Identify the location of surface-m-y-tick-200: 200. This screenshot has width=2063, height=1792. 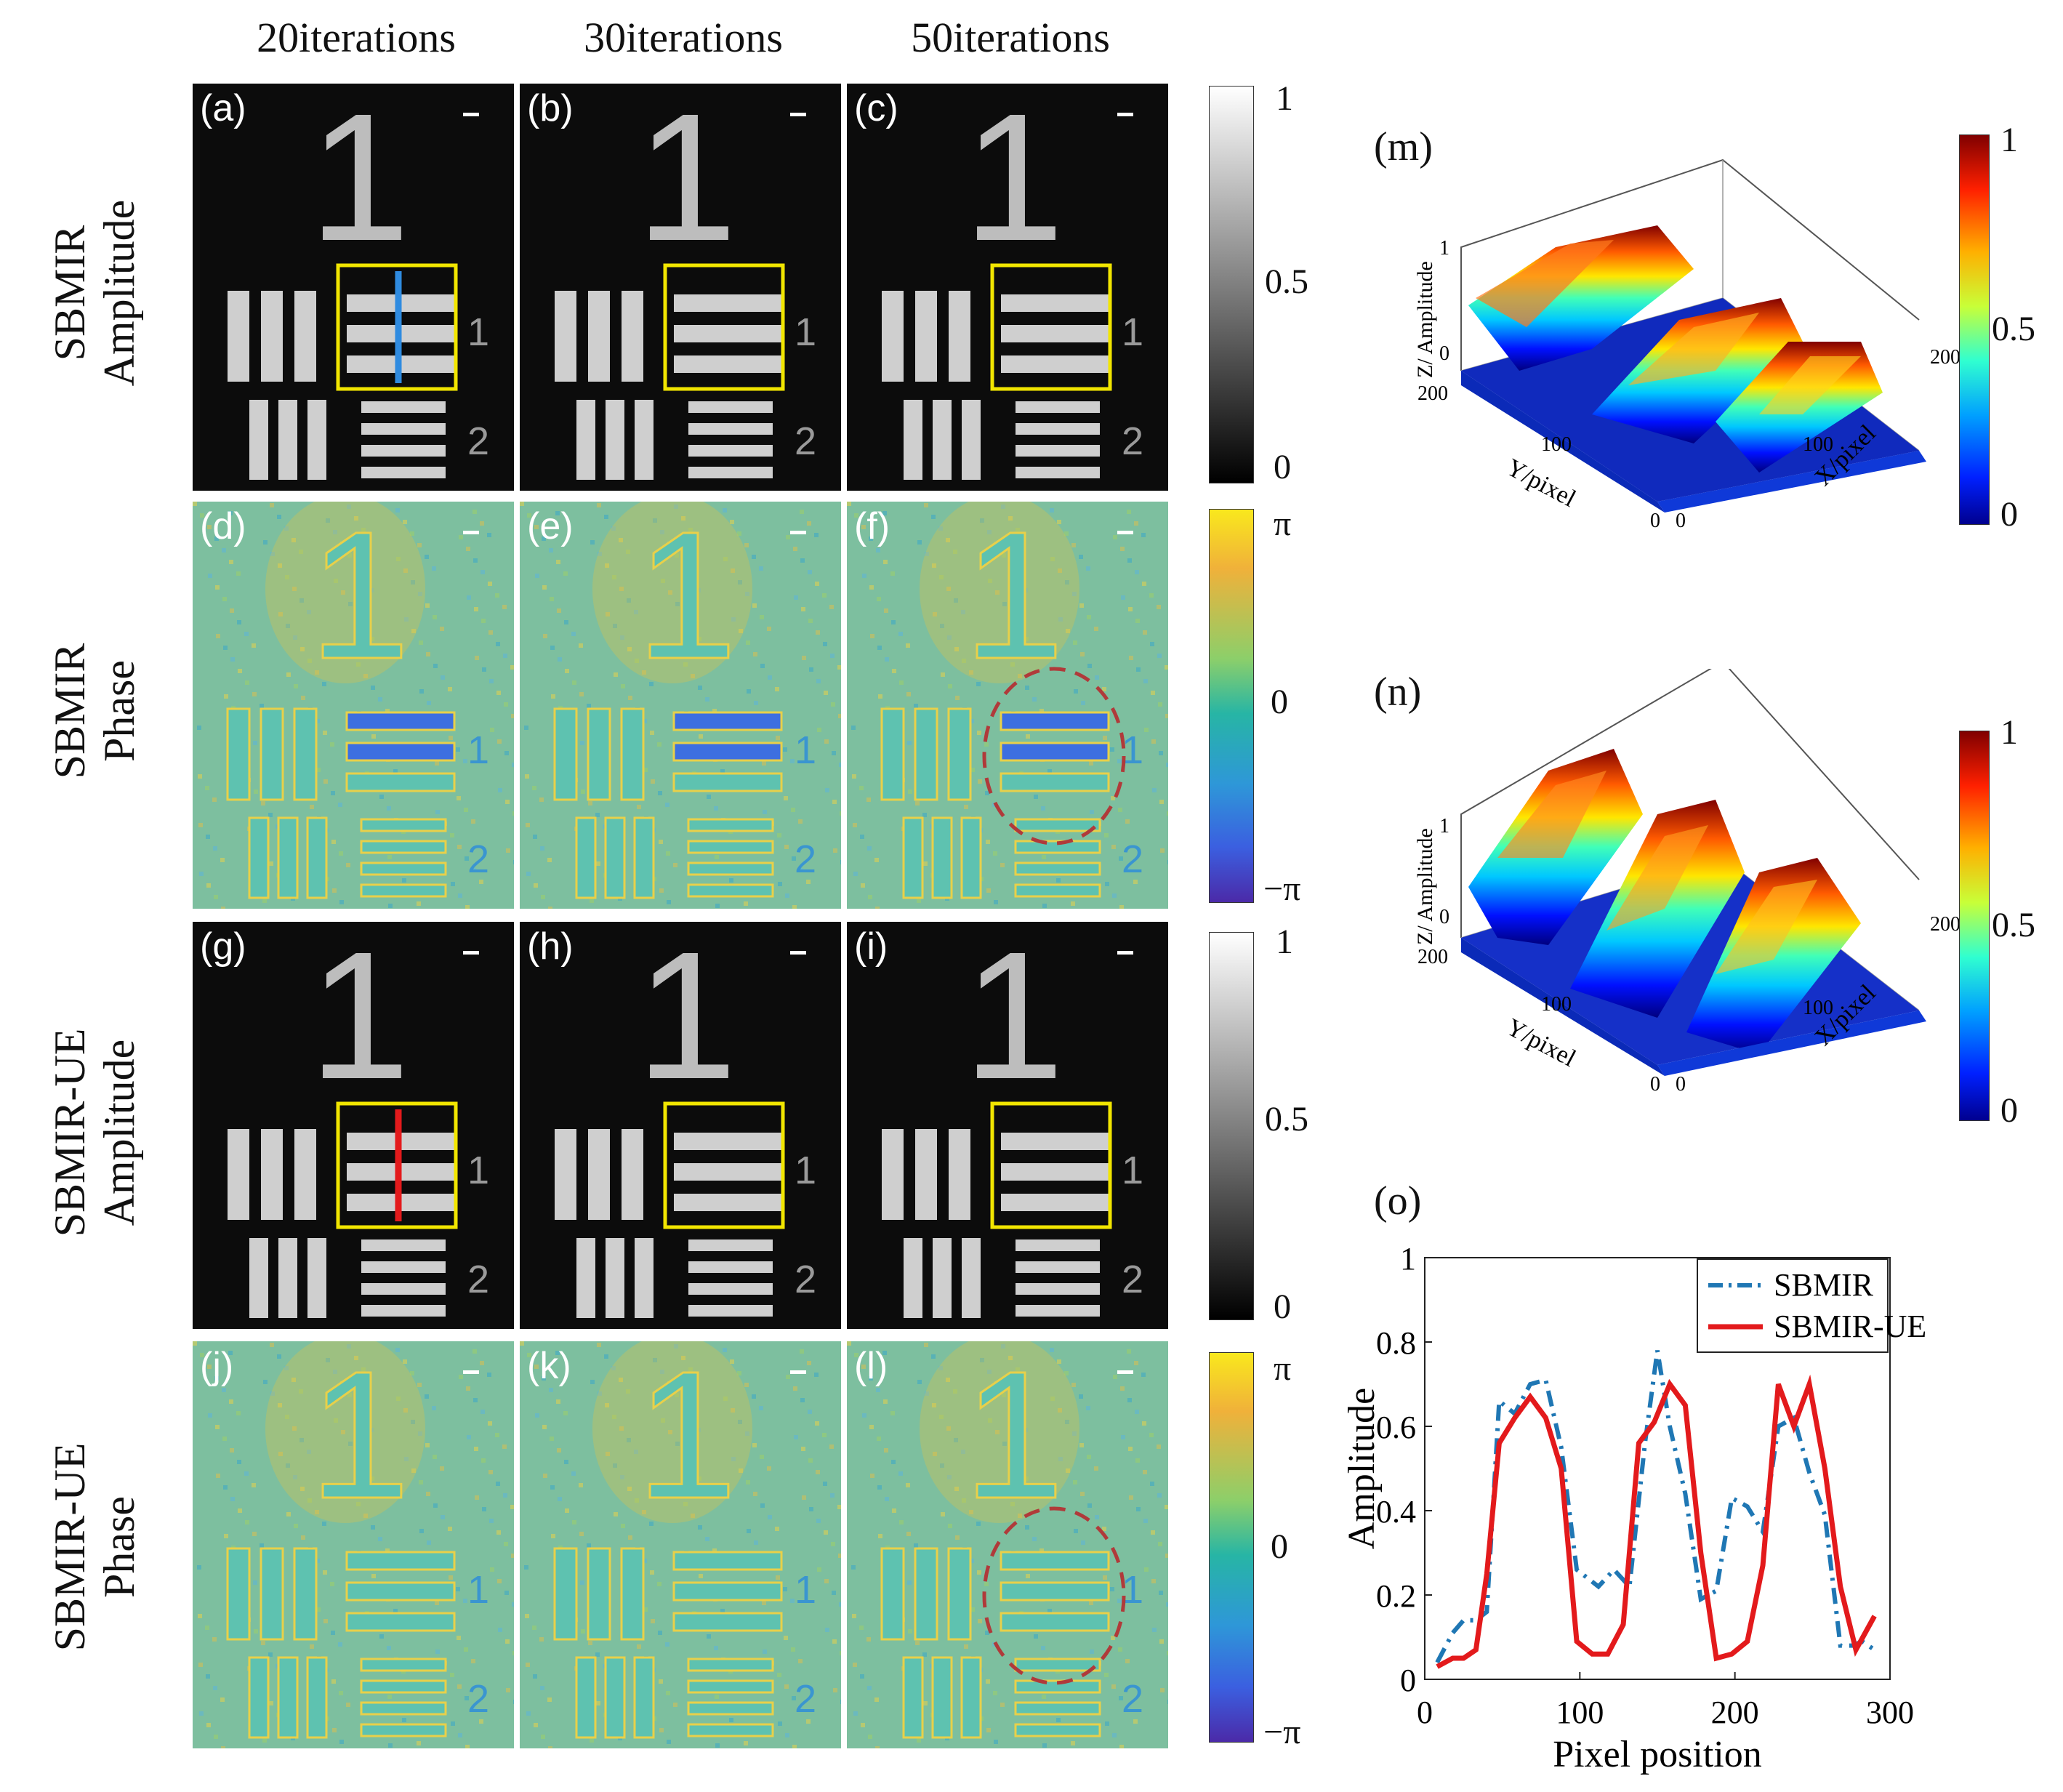
(1432, 393).